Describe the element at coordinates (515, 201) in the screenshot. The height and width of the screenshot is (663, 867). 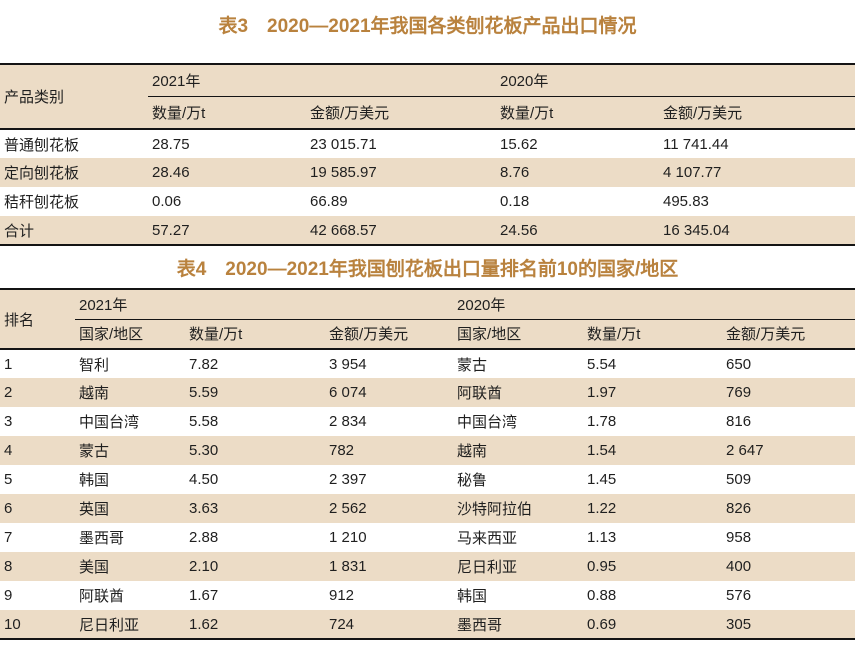
I see `qty-2020-cell: 0.18` at that location.